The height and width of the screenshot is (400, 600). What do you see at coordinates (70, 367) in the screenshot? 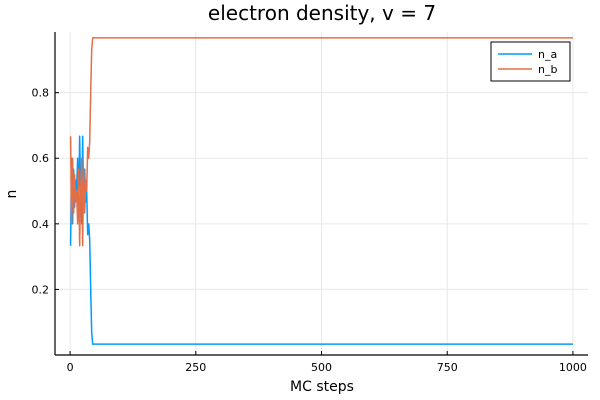
I see `x-tick-label: 0` at bounding box center [70, 367].